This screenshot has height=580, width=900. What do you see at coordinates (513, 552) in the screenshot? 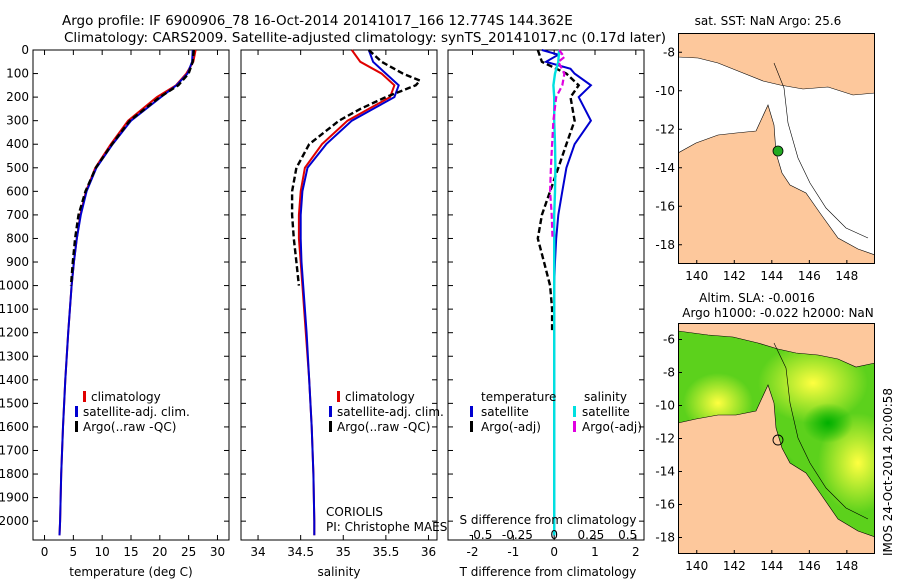
I see `x-tick-label: -1` at bounding box center [513, 552].